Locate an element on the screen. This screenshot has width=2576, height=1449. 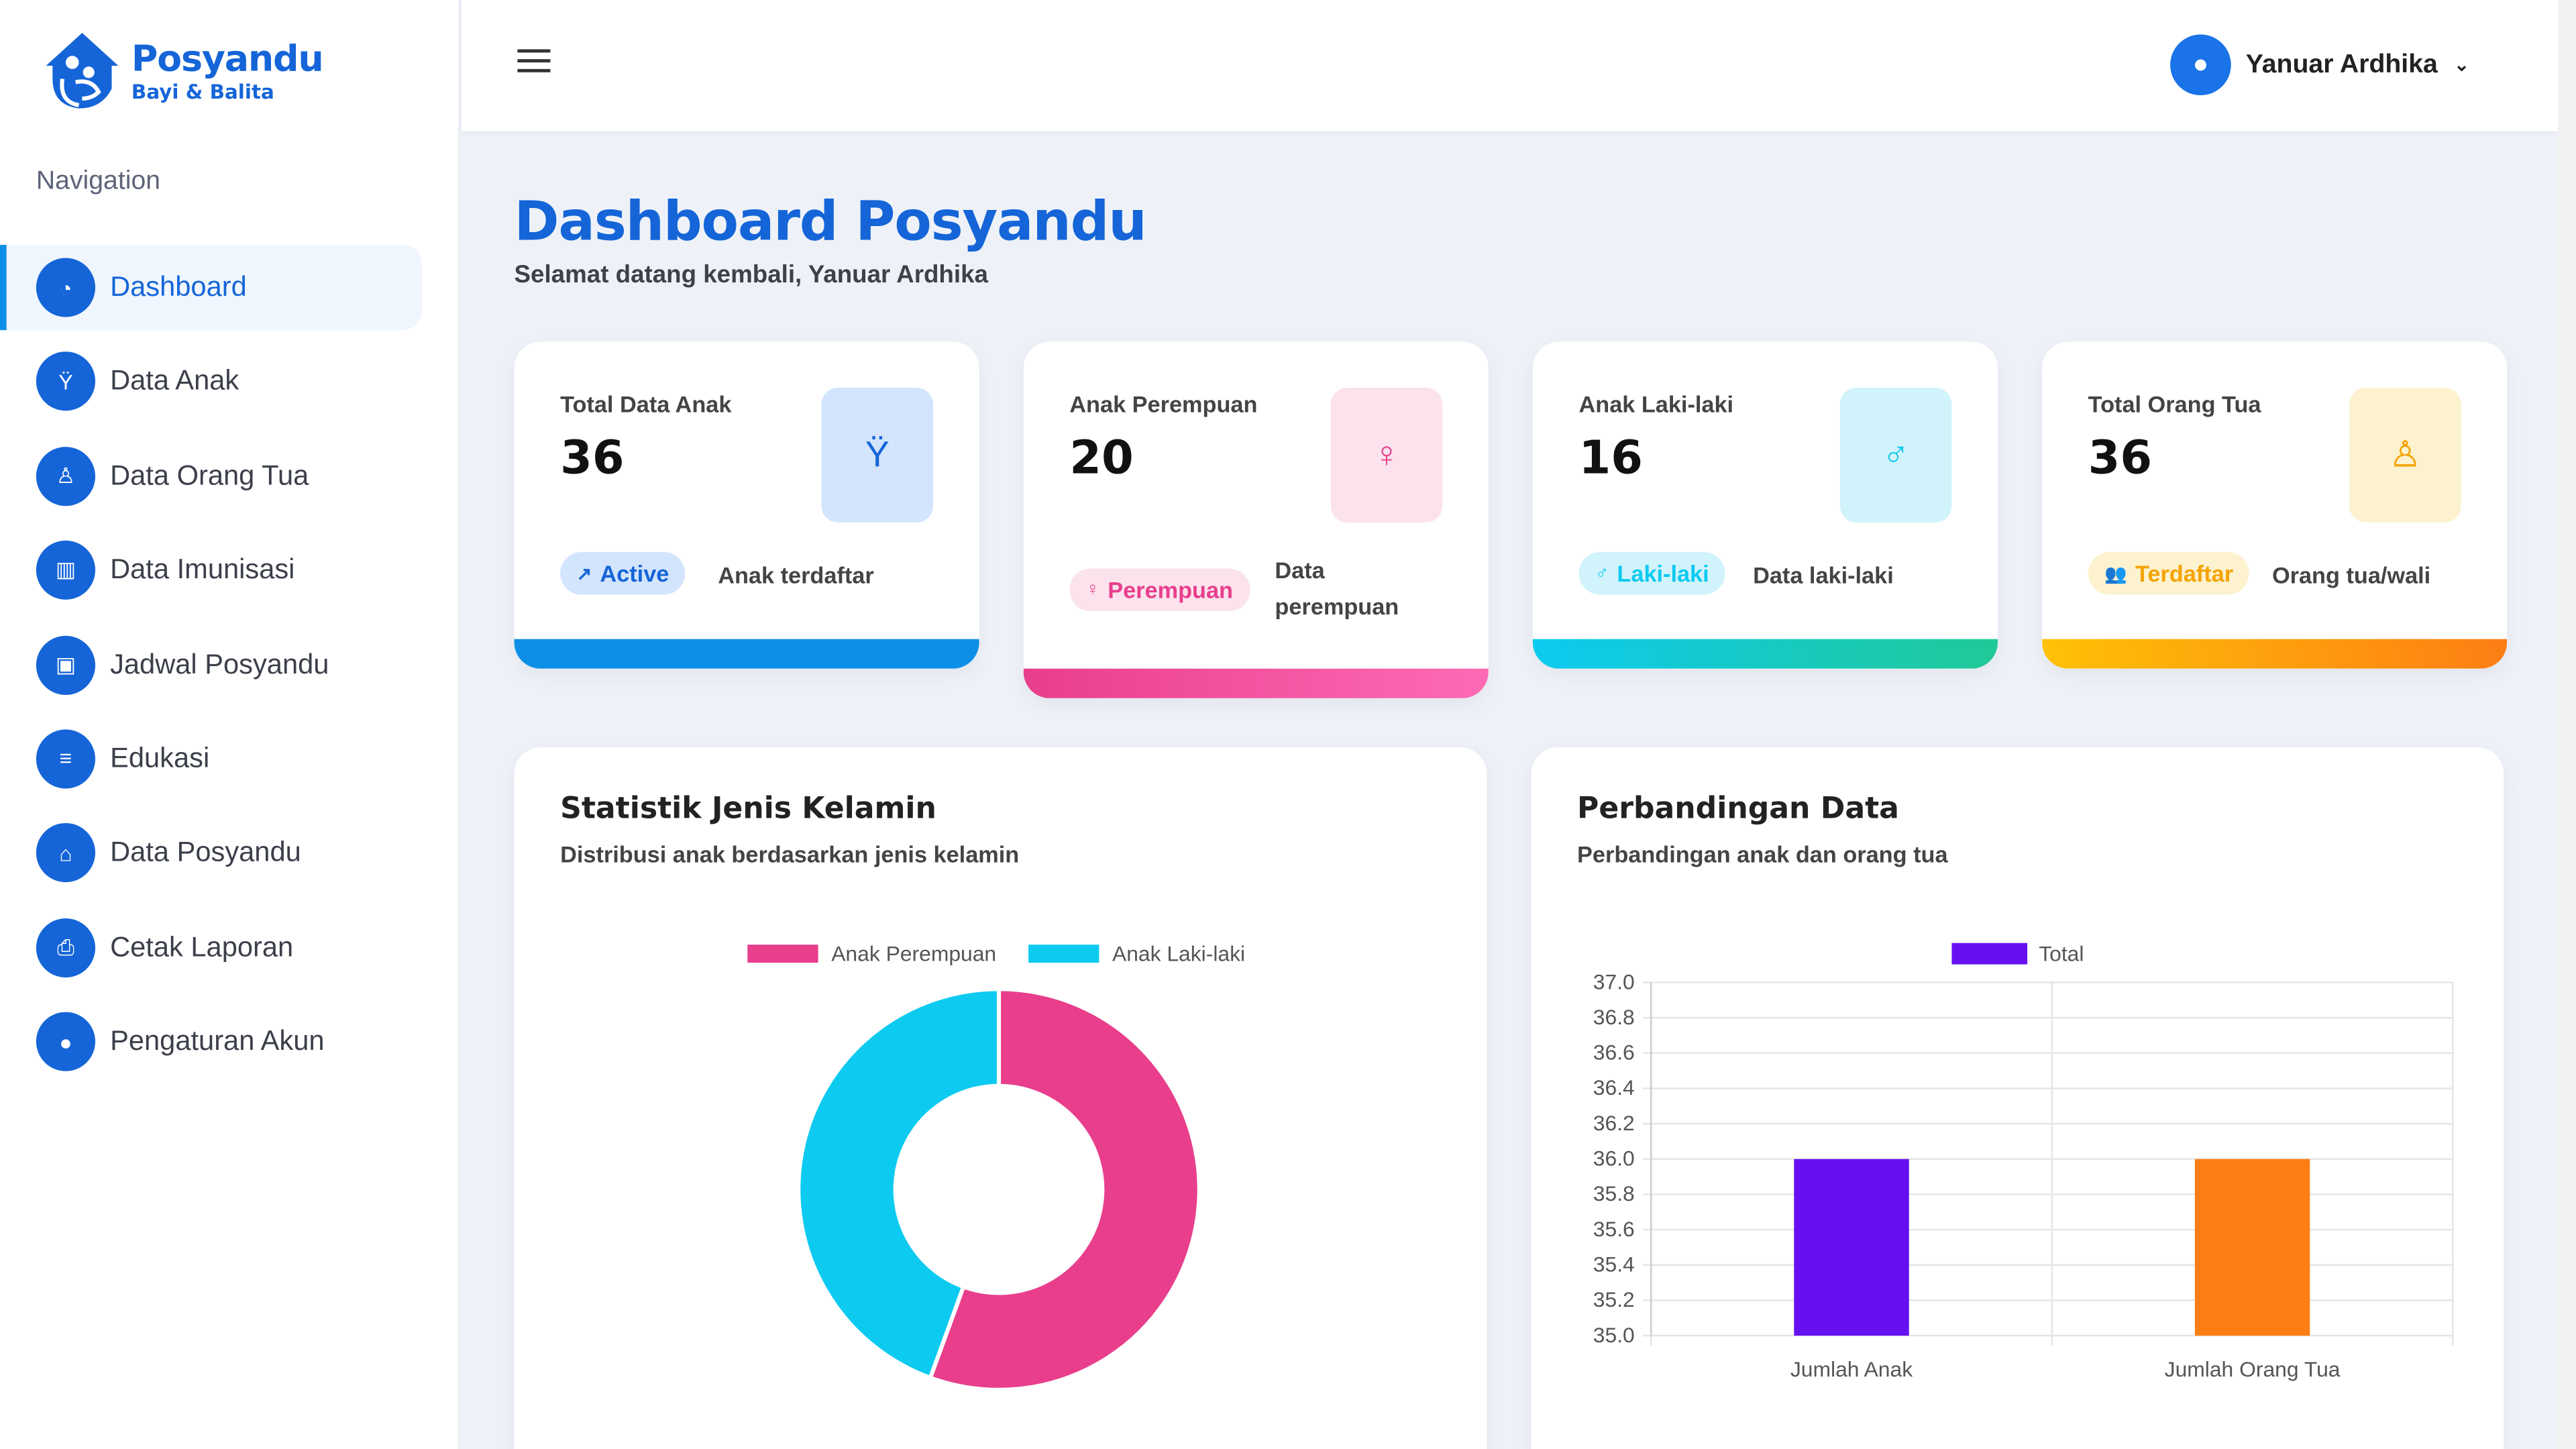
sidebar-item-label: Dashboard is located at coordinates (178, 287).